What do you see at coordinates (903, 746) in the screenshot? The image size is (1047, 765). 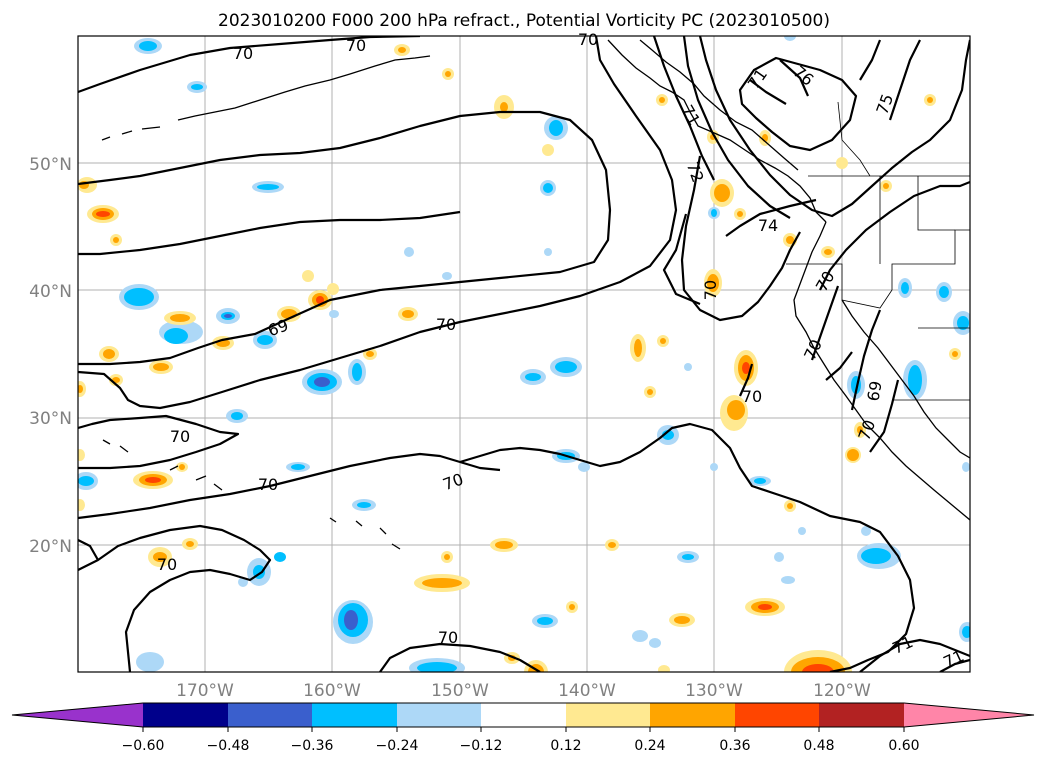 I see `colorbar-tick-label: 0.60` at bounding box center [903, 746].